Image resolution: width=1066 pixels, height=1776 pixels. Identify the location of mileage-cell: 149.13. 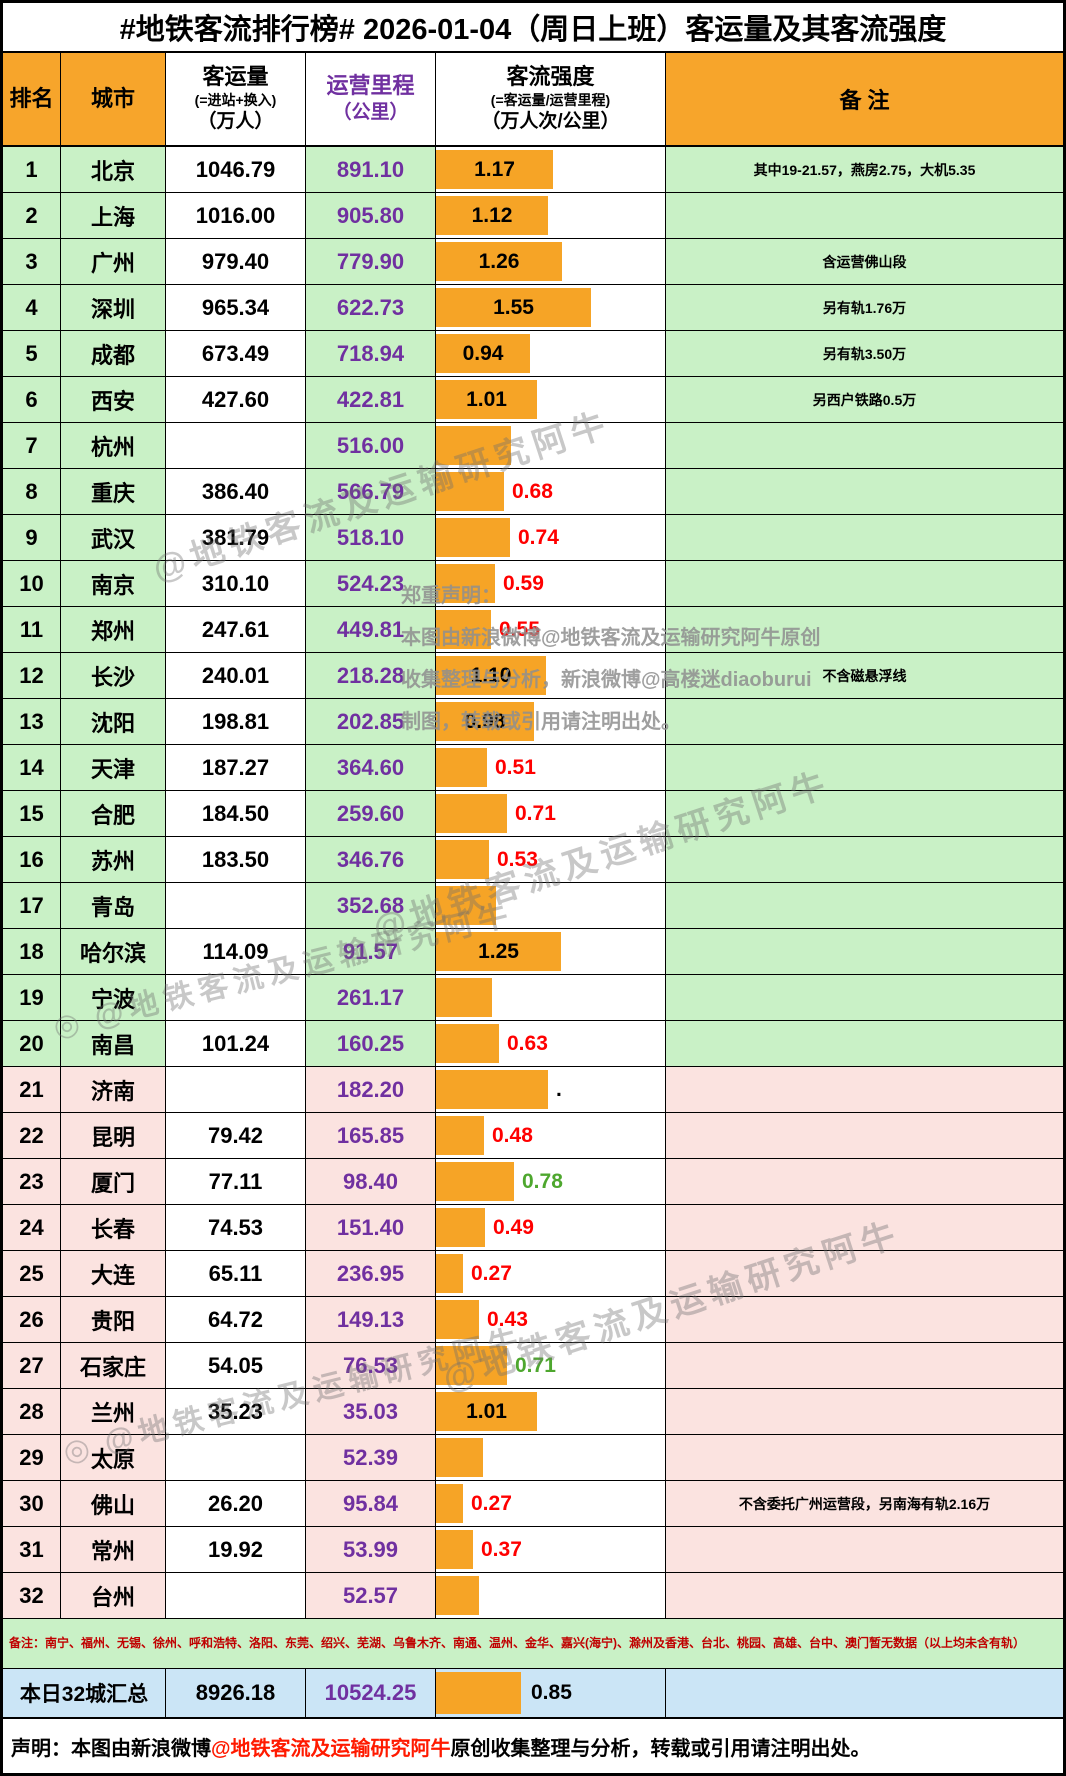
(371, 1319).